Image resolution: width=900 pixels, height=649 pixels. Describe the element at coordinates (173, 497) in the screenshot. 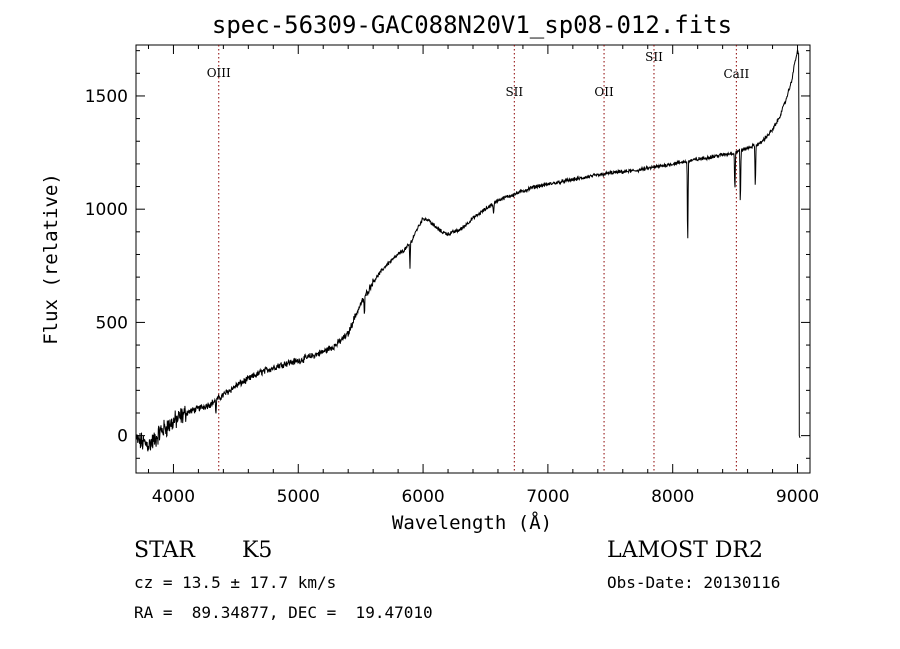

I see `x-tick-label: 4000` at that location.